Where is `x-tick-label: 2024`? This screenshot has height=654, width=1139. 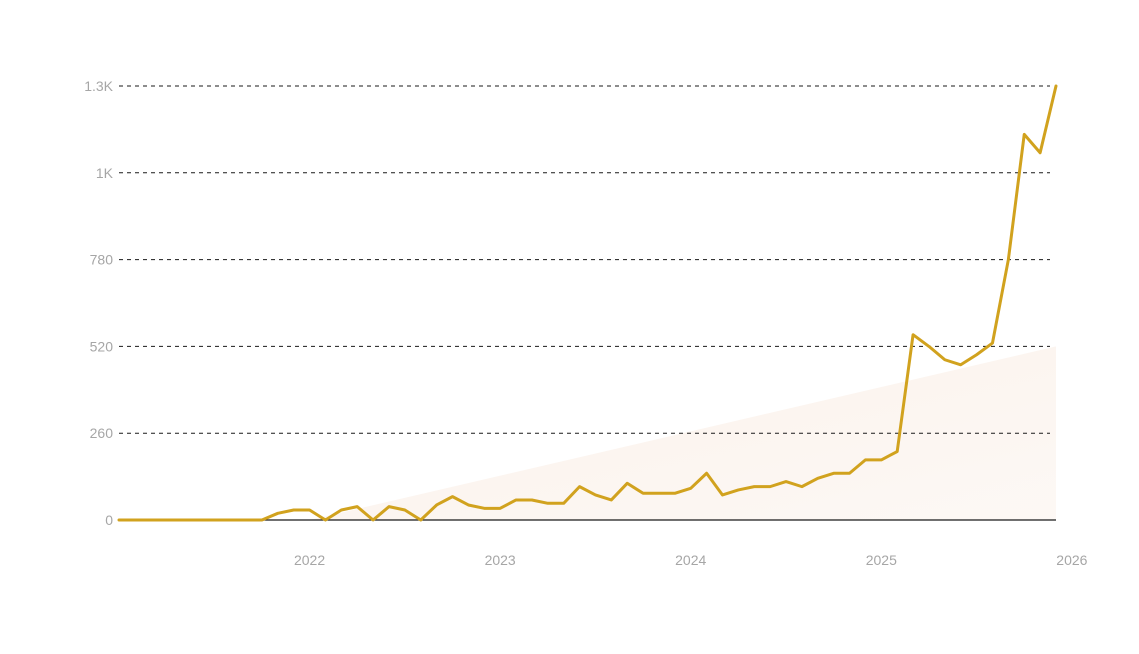
x-tick-label: 2024 is located at coordinates (690, 560).